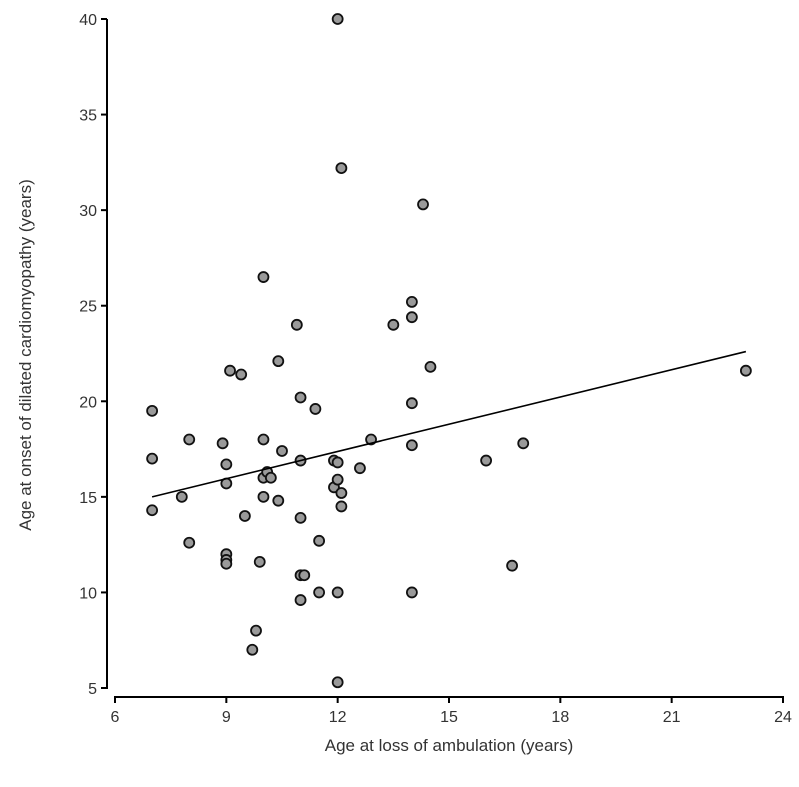  What do you see at coordinates (449, 424) in the screenshot?
I see `trend-line` at bounding box center [449, 424].